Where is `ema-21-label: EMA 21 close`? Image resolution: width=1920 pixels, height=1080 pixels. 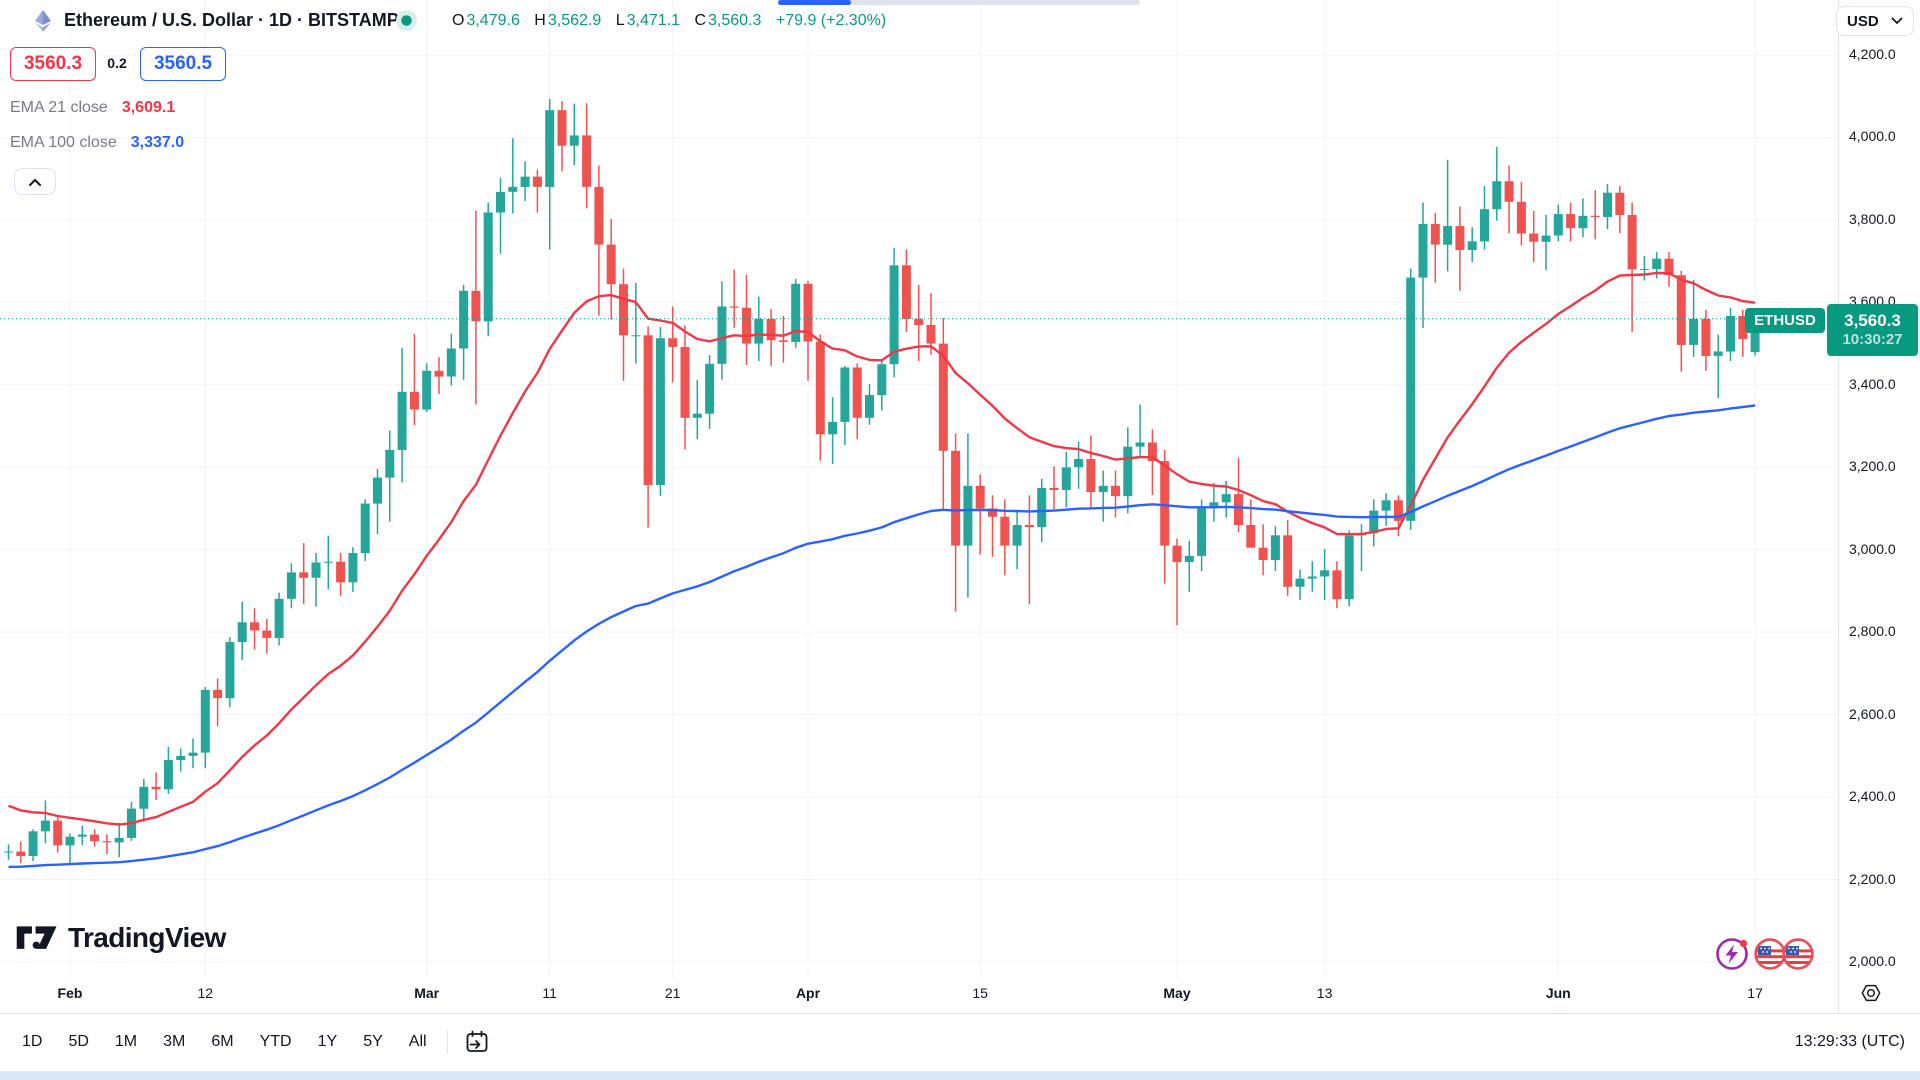
ema-21-label: EMA 21 close is located at coordinates (59, 107).